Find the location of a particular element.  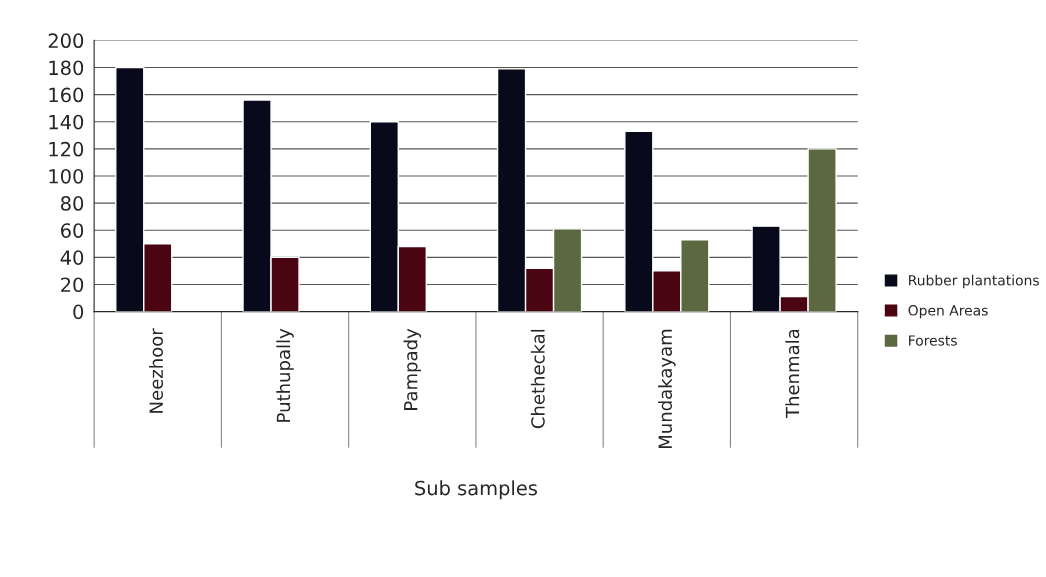

x-tick-label: Mundakayam is located at coordinates (667, 389).